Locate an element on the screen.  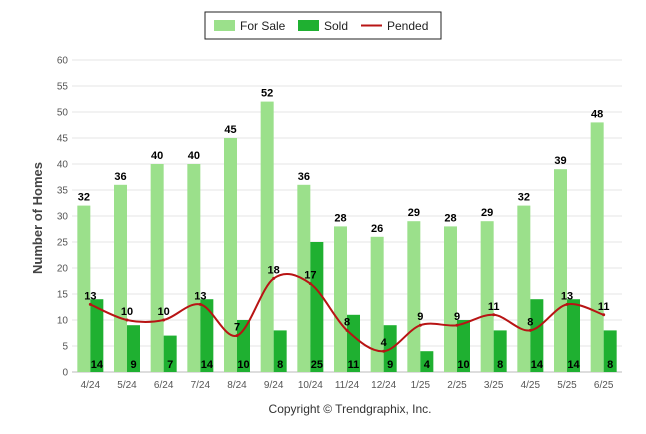
y-tick-label: 10 is located at coordinates (63, 321).